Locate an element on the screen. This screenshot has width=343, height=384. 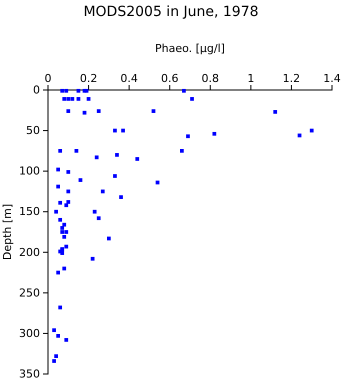
y-axis-title: Depth [m] is located at coordinates (7, 232).